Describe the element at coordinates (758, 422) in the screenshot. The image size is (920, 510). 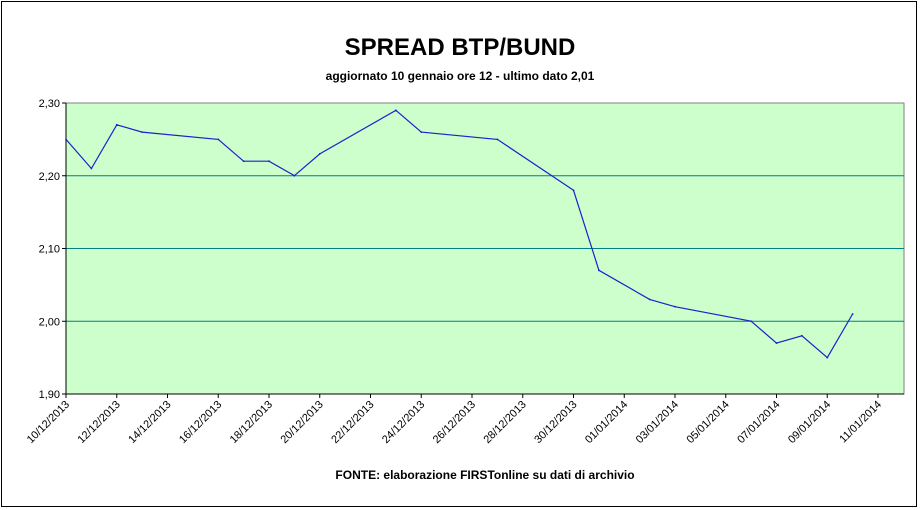
I see `x-tick-label: 07/01/2014` at that location.